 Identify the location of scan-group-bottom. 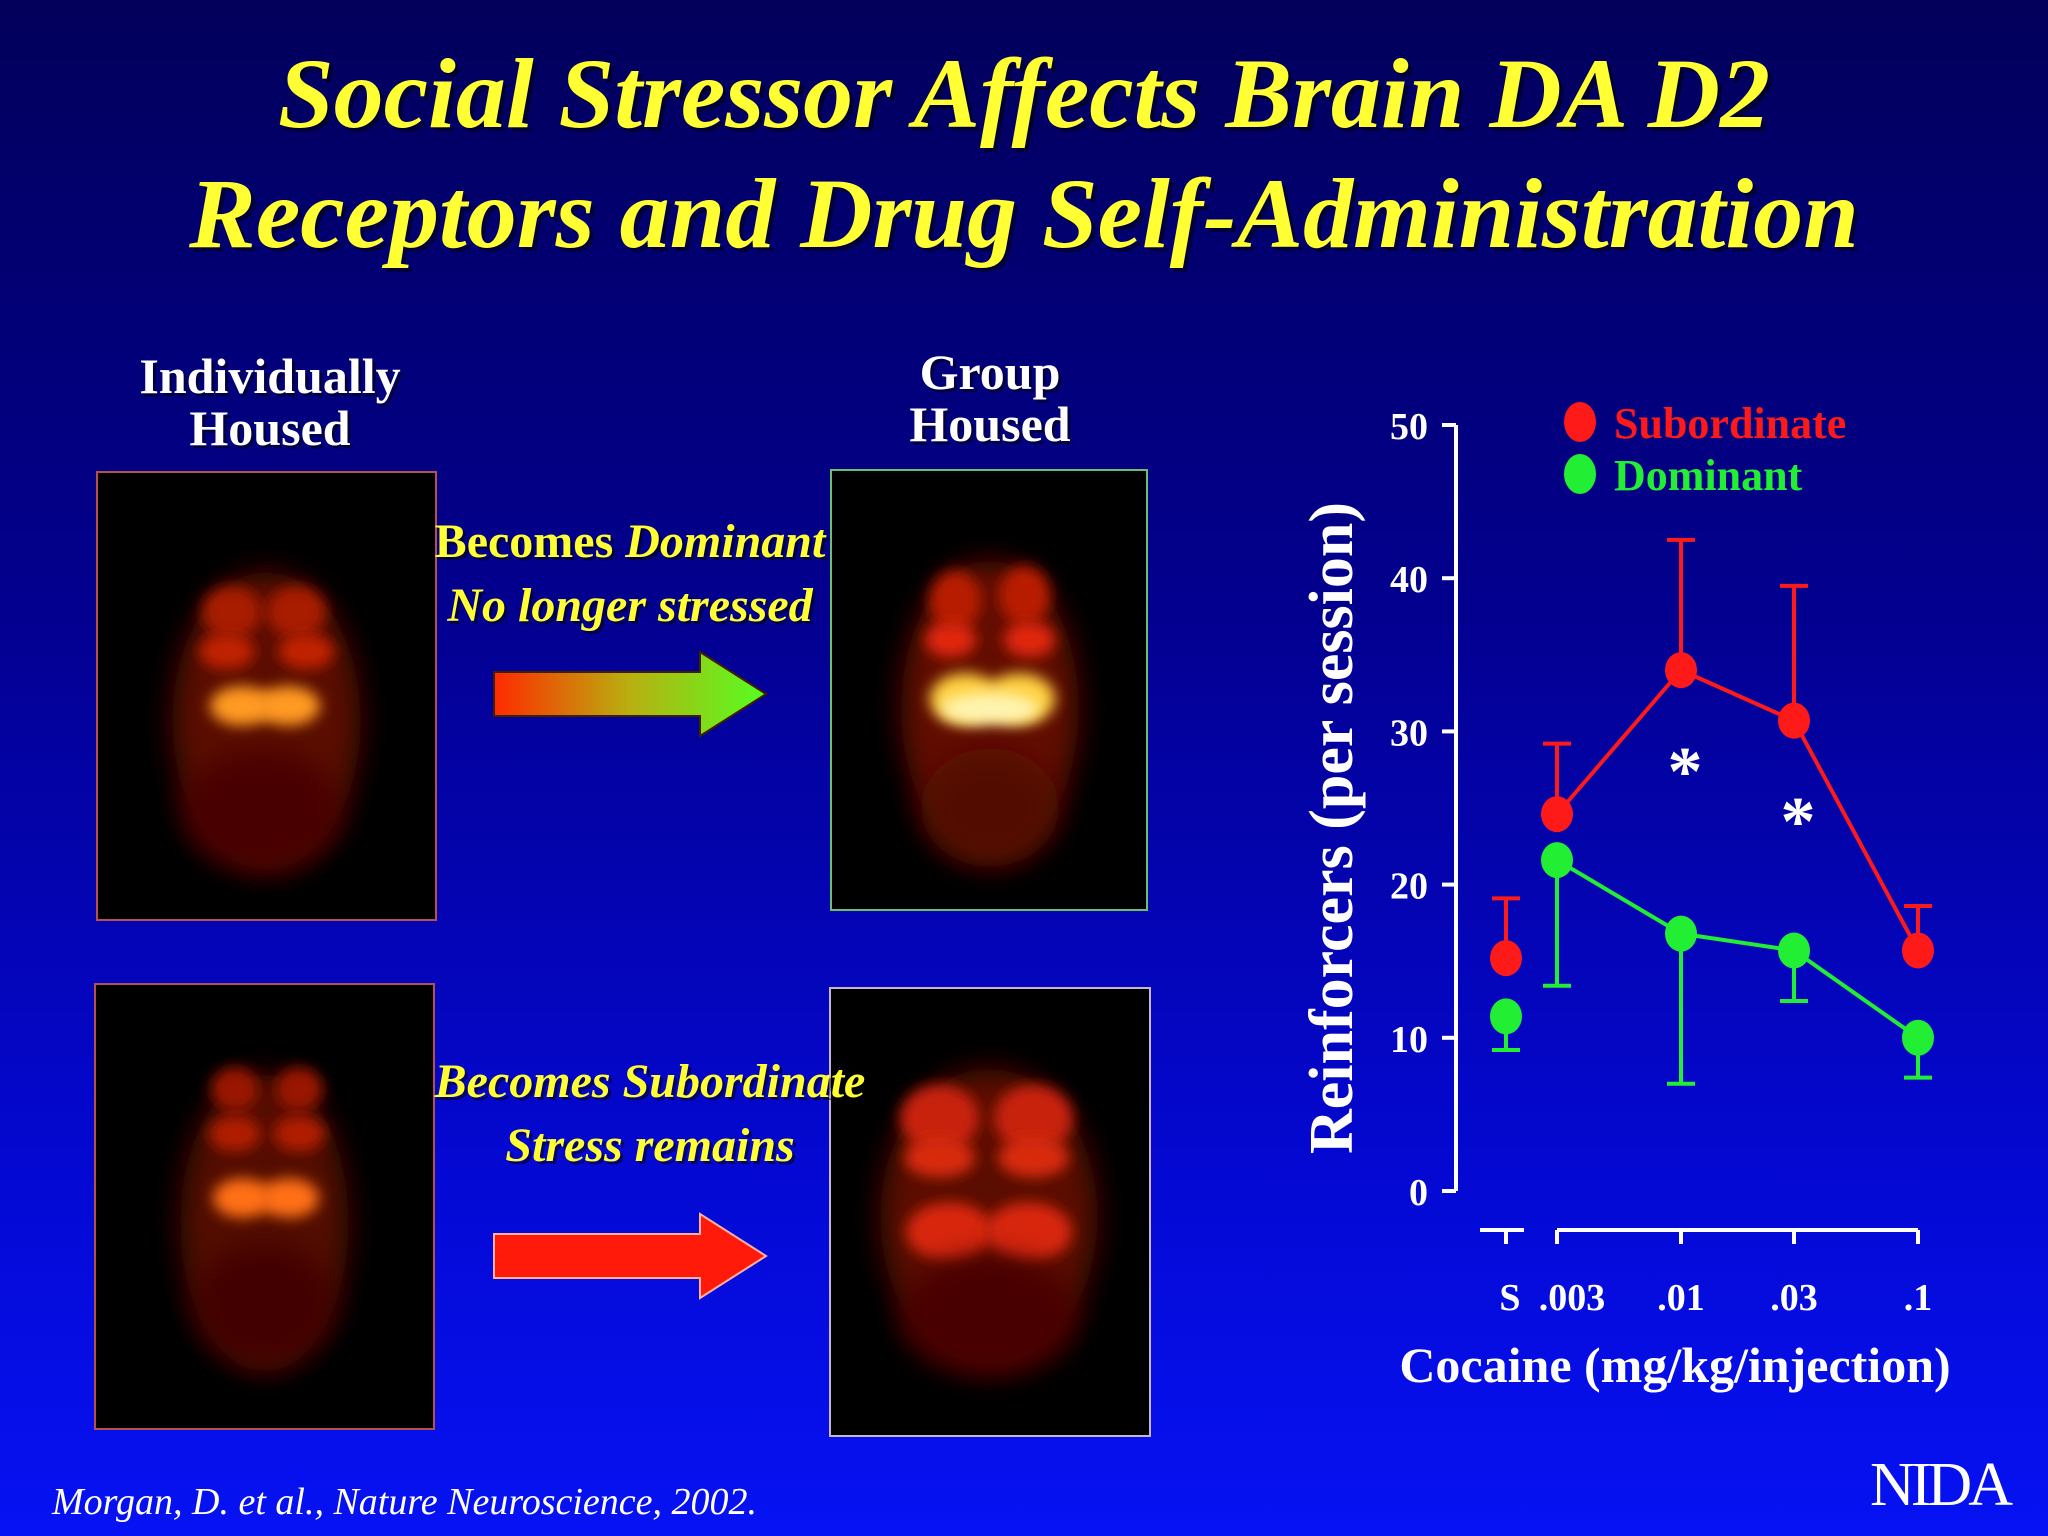
(990, 1212).